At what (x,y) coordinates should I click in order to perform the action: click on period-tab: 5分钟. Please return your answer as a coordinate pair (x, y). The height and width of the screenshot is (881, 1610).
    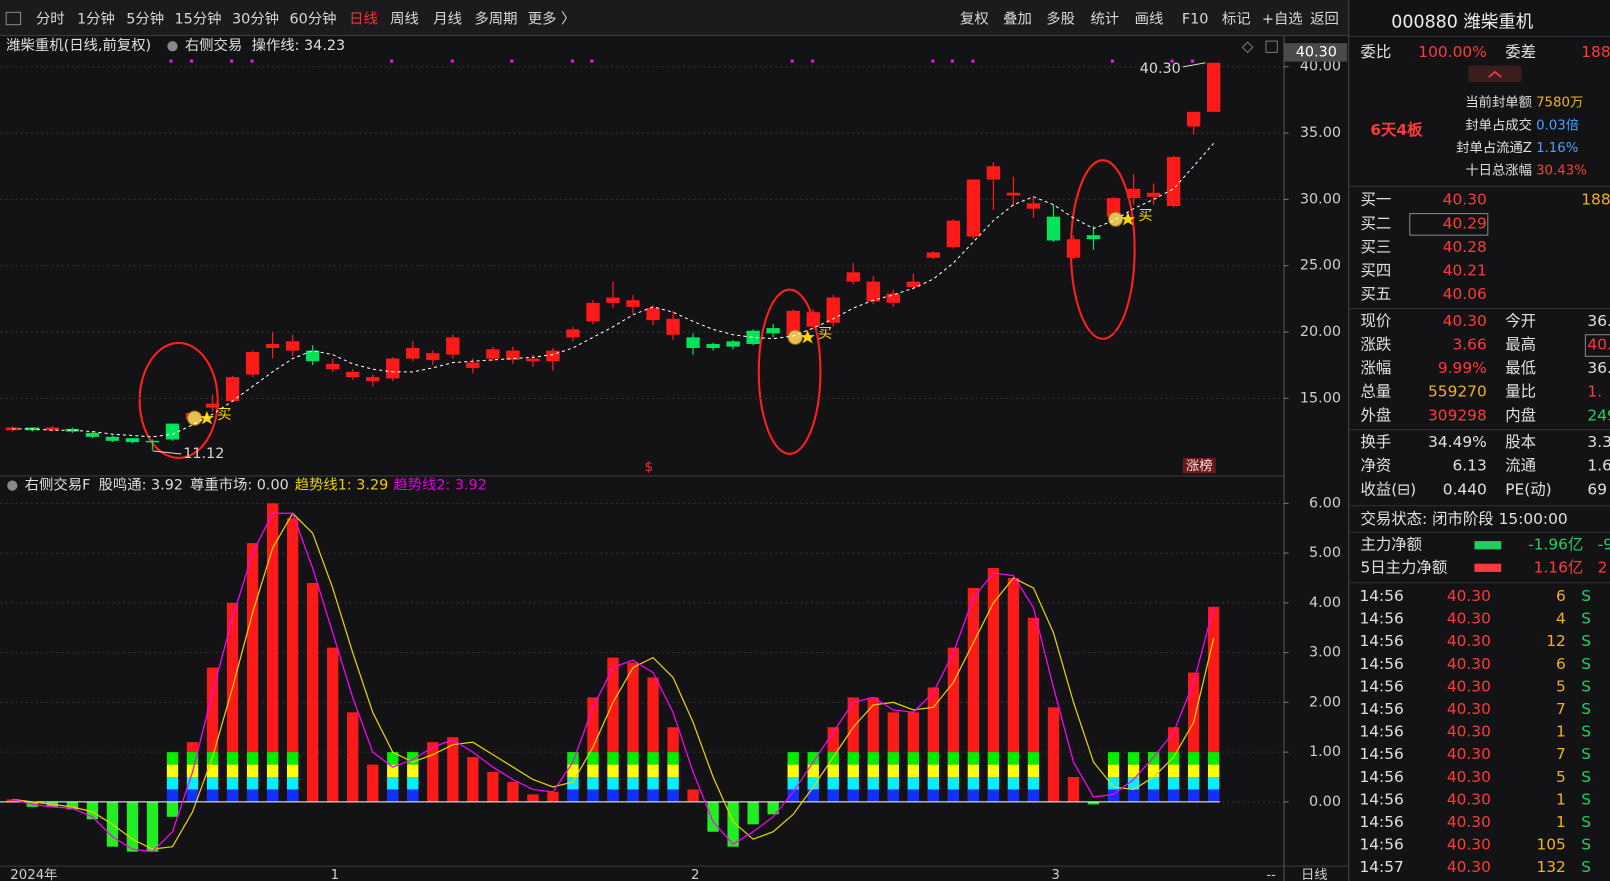
    Looking at the image, I should click on (145, 19).